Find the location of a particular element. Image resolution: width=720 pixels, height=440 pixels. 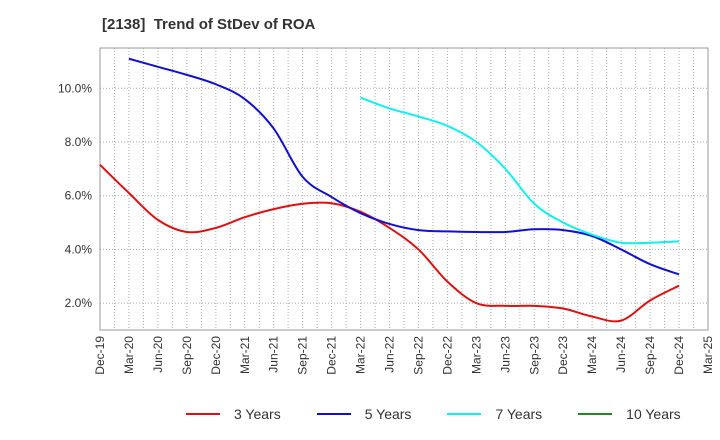

x-tick-label: Jun-23 is located at coordinates (505, 354).